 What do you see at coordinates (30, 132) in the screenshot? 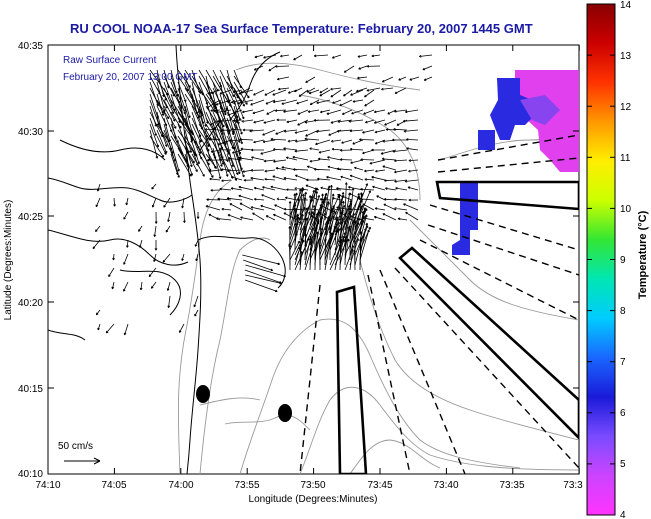
I see `lat-tick-label: 40:30` at bounding box center [30, 132].